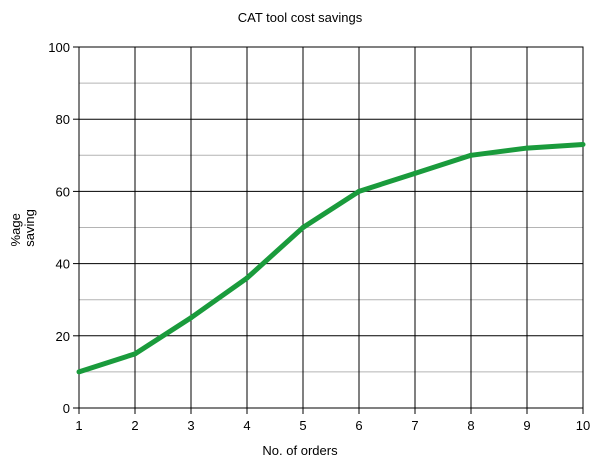 This screenshot has height=463, width=600. I want to click on y-axis-label: %age saving, so click(22, 228).